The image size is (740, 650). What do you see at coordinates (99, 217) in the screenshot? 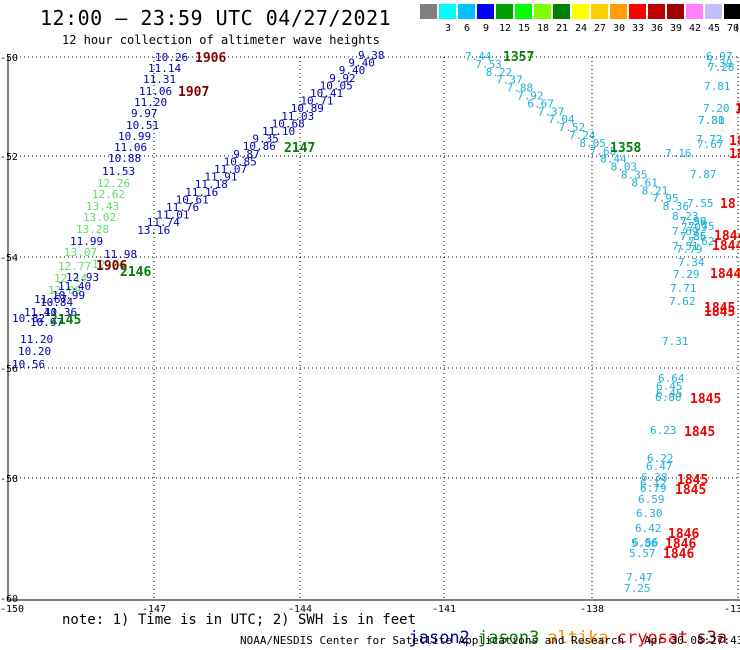
I see `swh-value: 13.02` at bounding box center [99, 217].